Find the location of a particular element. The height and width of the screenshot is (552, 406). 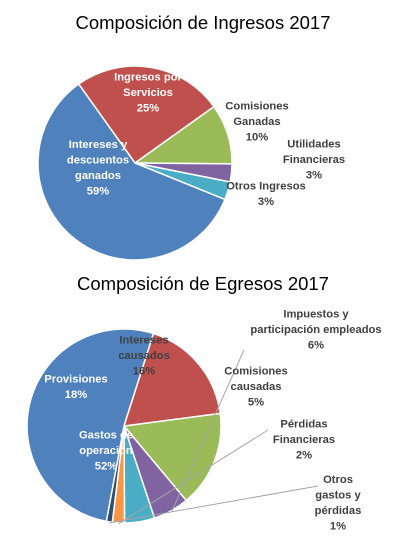

slice-label-1-0: Intereses causados 16% is located at coordinates (144, 356).